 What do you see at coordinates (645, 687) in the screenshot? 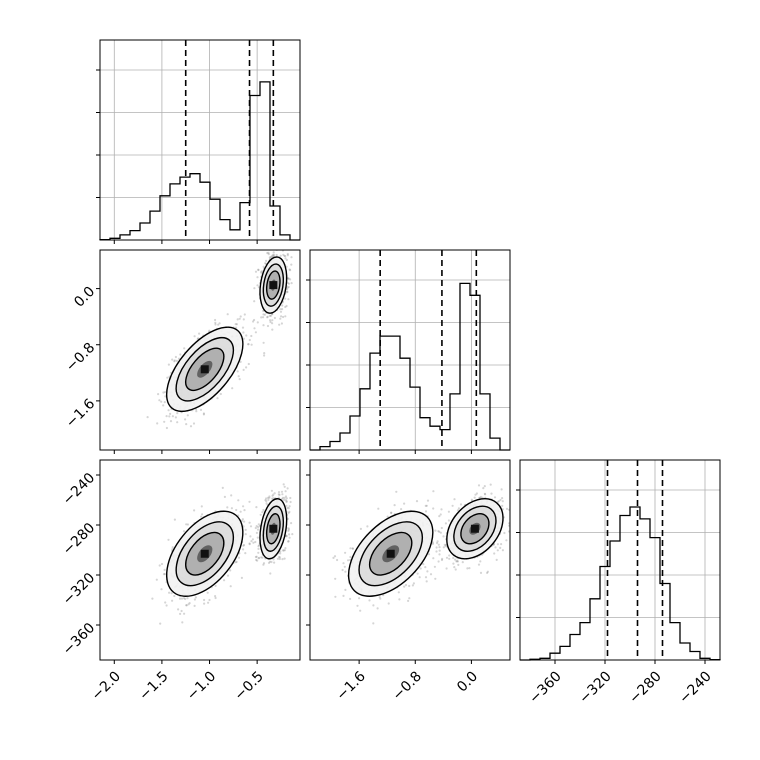
I see `x-tick-label: −280` at bounding box center [645, 687].